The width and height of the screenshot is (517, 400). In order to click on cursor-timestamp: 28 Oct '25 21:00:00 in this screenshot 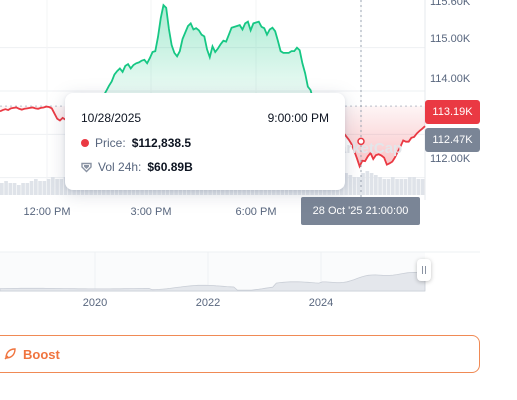, I will do `click(360, 211)`.